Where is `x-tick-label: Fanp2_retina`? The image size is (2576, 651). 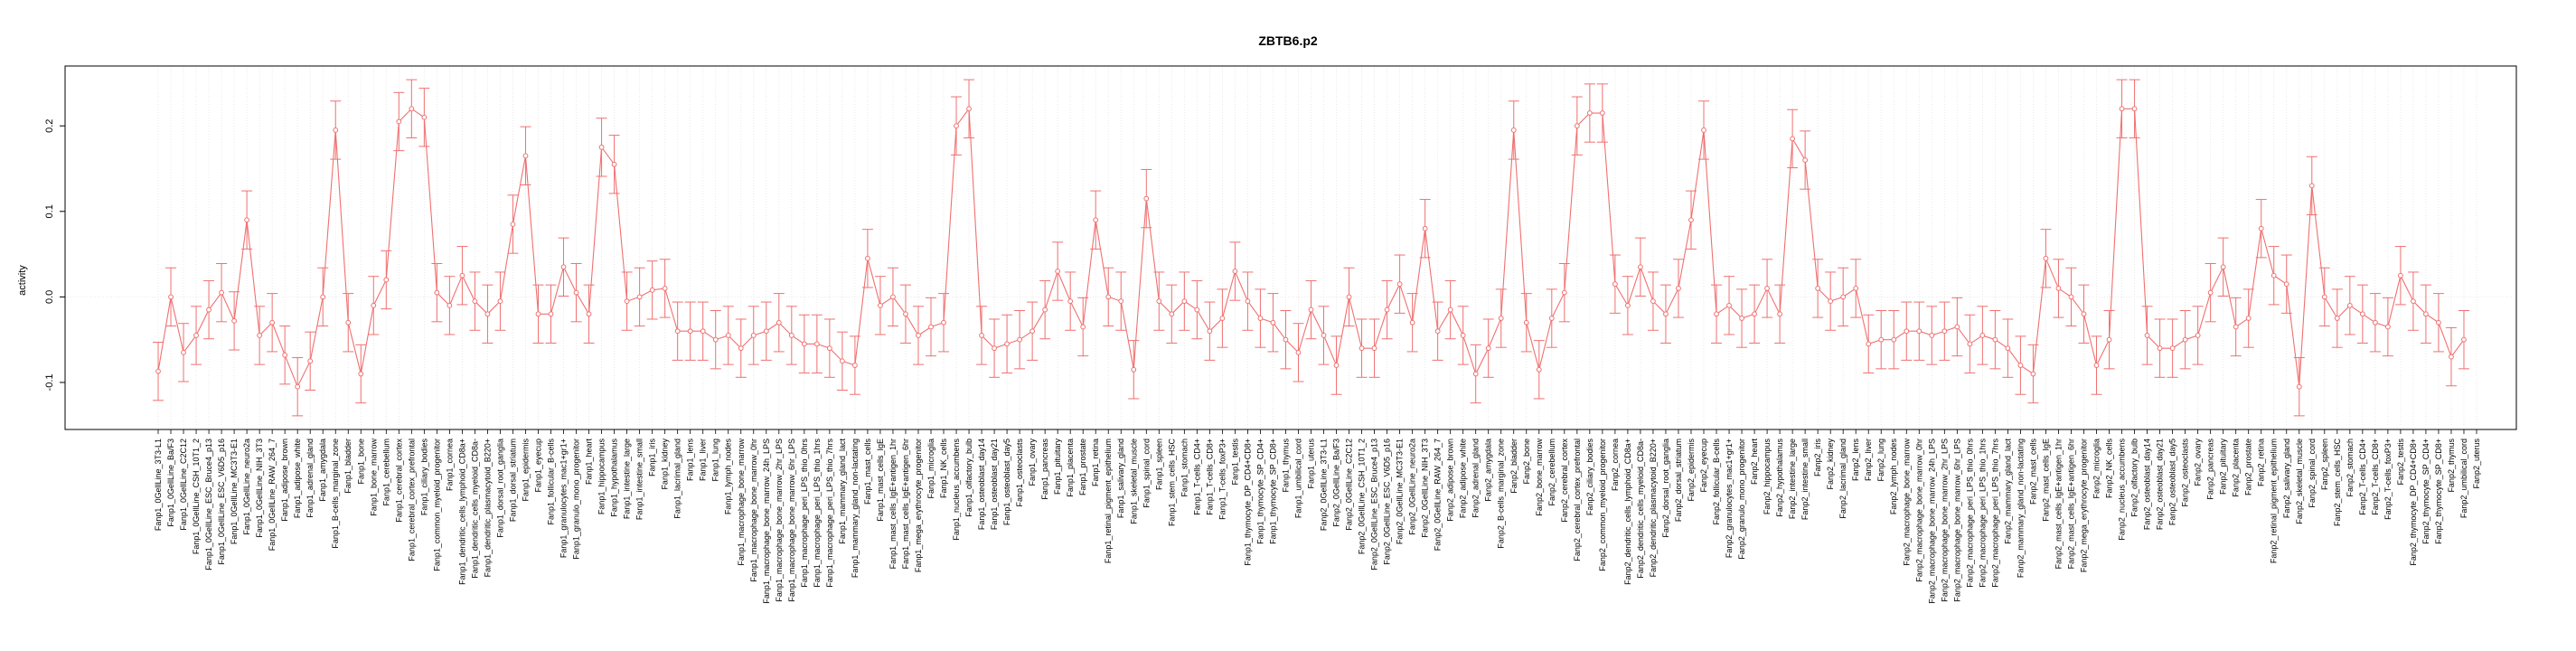
x-tick-label: Fanp2_retina is located at coordinates (2262, 463).